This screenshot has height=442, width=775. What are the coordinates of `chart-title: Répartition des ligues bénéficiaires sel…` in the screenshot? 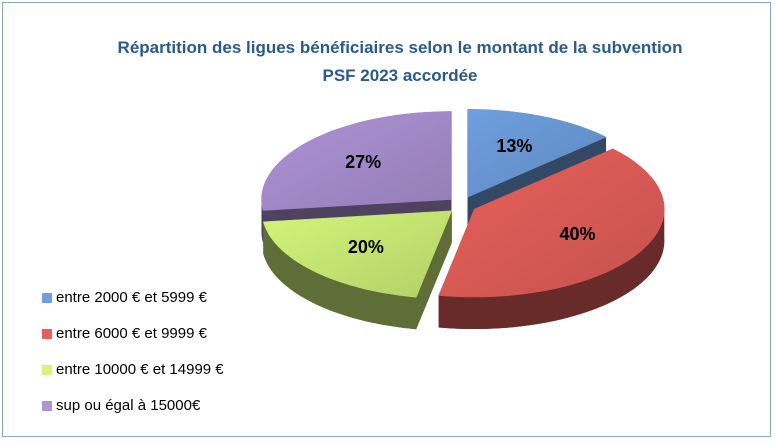 It's located at (400, 61).